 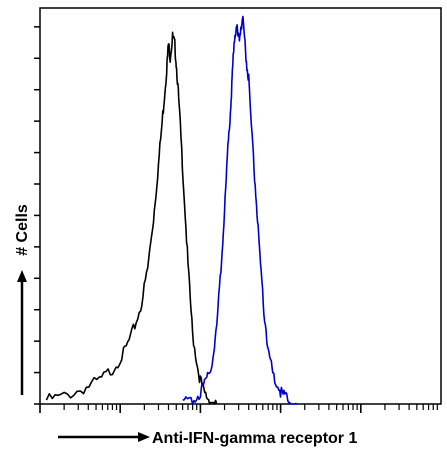 I want to click on y-axis-arrowhead, so click(x=22, y=276).